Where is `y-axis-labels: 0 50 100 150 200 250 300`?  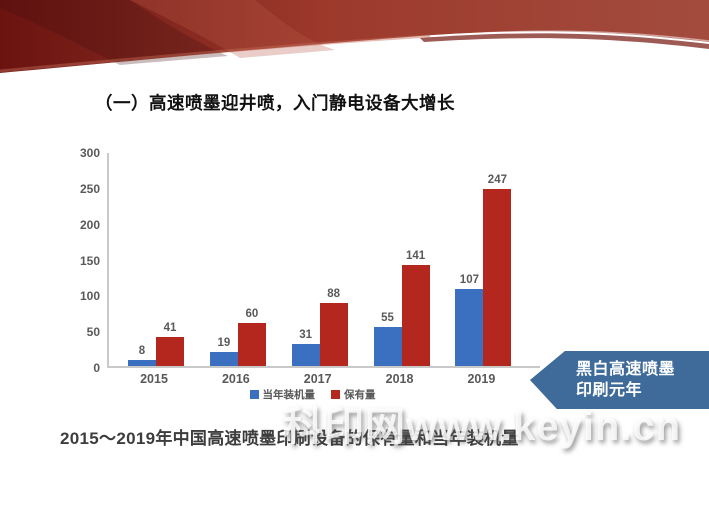 y-axis-labels: 0 50 100 150 200 250 300 is located at coordinates (83, 260).